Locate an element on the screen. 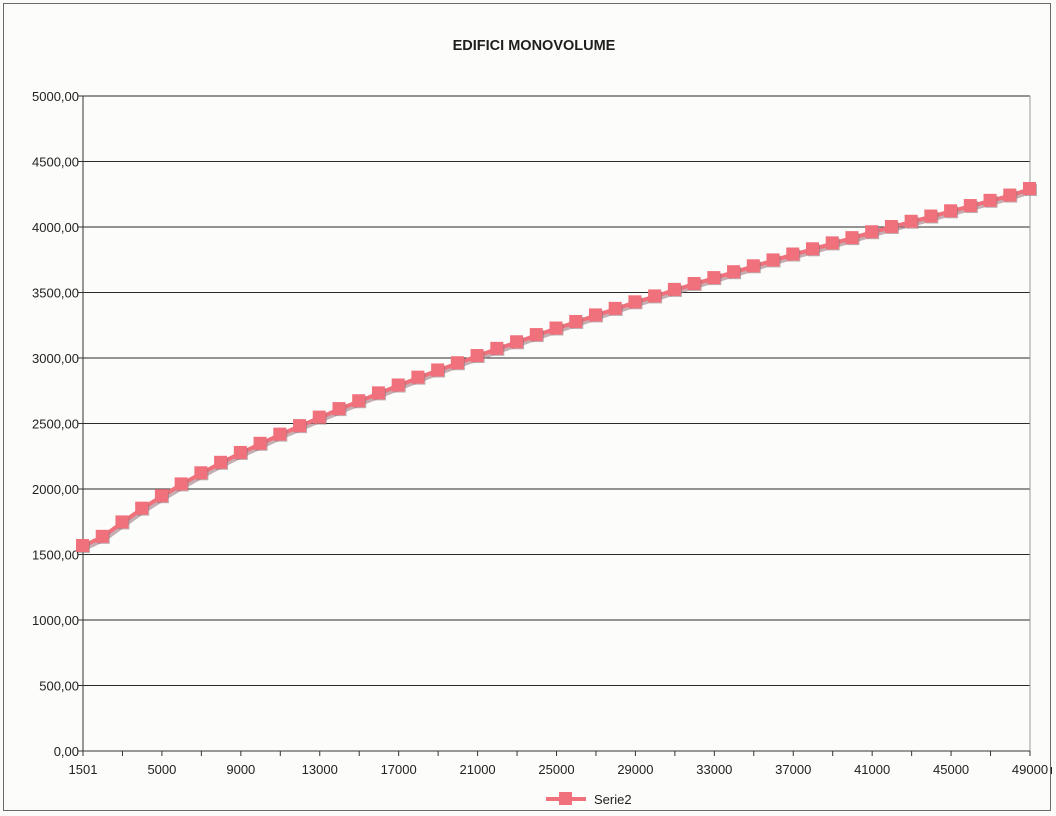 The height and width of the screenshot is (816, 1056). y-tick-label: 1000,00 is located at coordinates (55, 620).